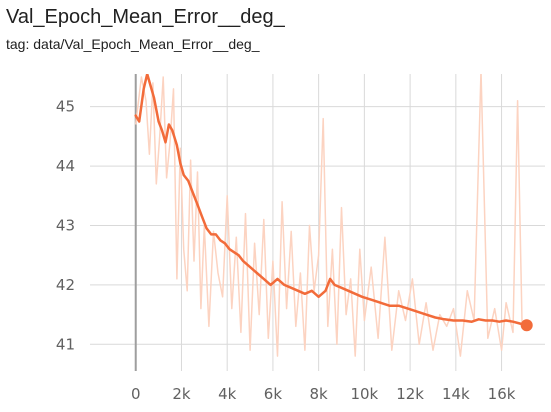  Describe the element at coordinates (65, 344) in the screenshot. I see `y-tick-label: 41` at that location.